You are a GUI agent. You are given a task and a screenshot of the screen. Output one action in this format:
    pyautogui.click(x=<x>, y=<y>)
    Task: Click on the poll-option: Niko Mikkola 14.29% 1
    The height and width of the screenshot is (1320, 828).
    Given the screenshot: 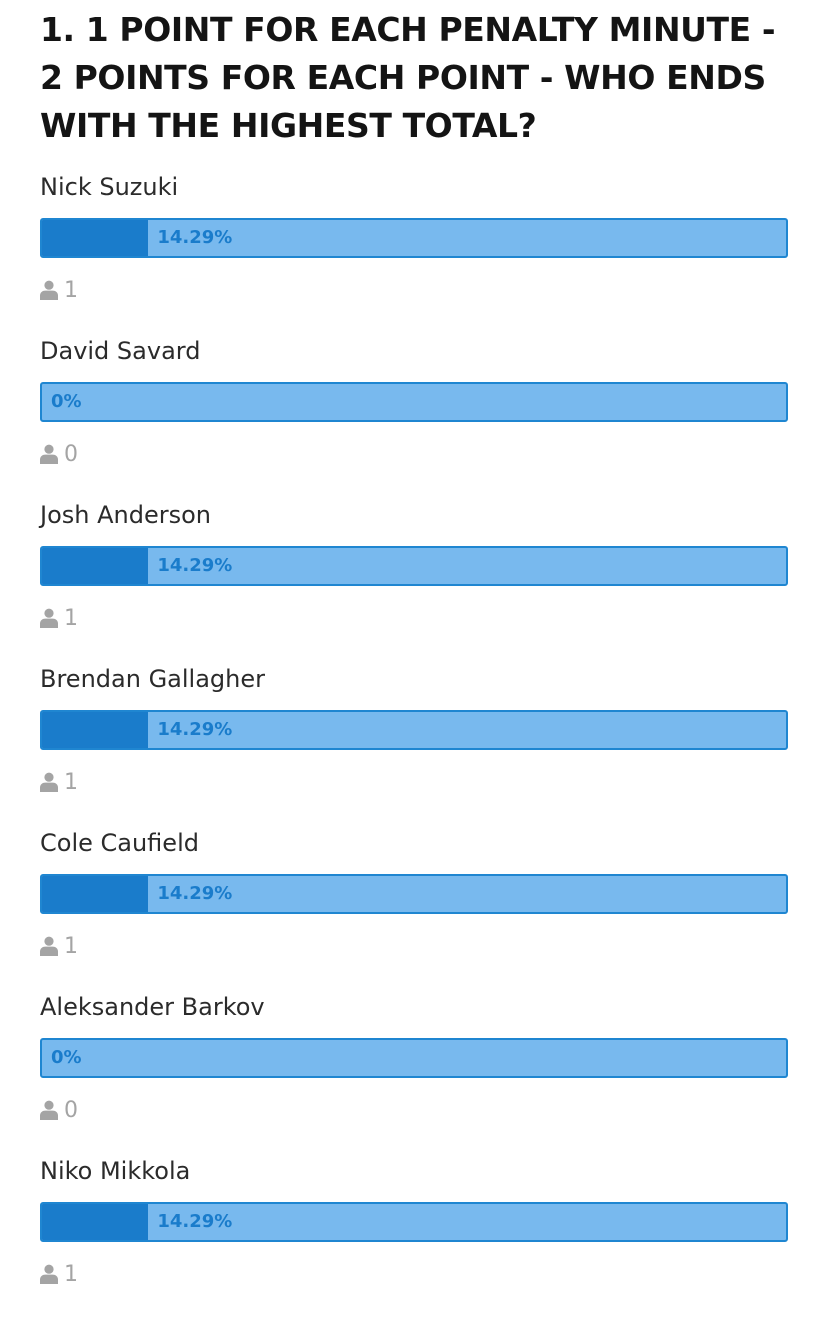 What is the action you would take?
    pyautogui.click(x=414, y=1238)
    